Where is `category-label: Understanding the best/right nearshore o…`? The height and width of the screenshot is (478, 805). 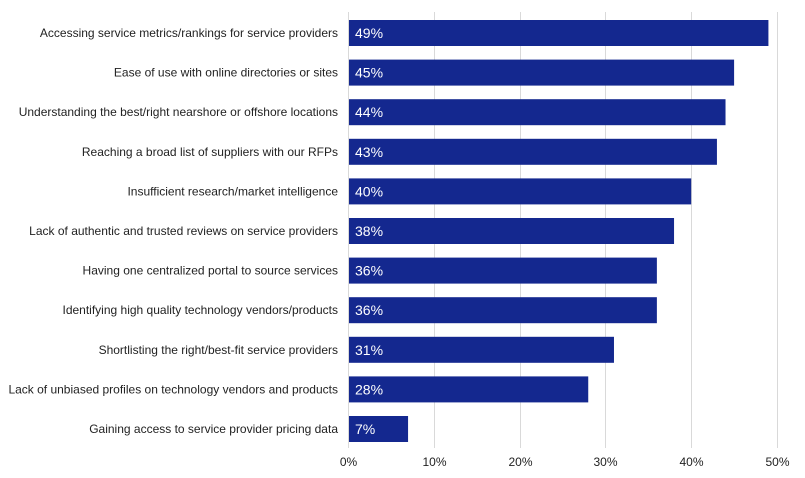
category-label: Understanding the best/right nearshore o… is located at coordinates (178, 112).